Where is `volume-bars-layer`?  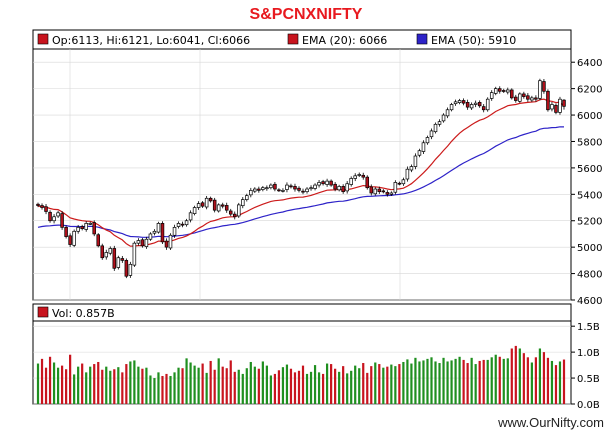 volume-bars-layer is located at coordinates (301, 375).